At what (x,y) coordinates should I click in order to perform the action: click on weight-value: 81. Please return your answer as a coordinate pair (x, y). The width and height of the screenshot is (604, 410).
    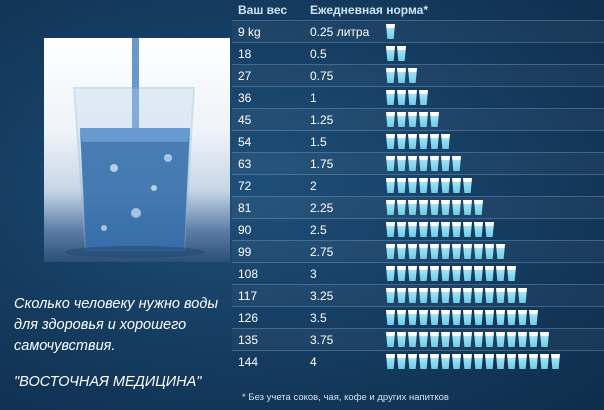
    Looking at the image, I should click on (245, 208).